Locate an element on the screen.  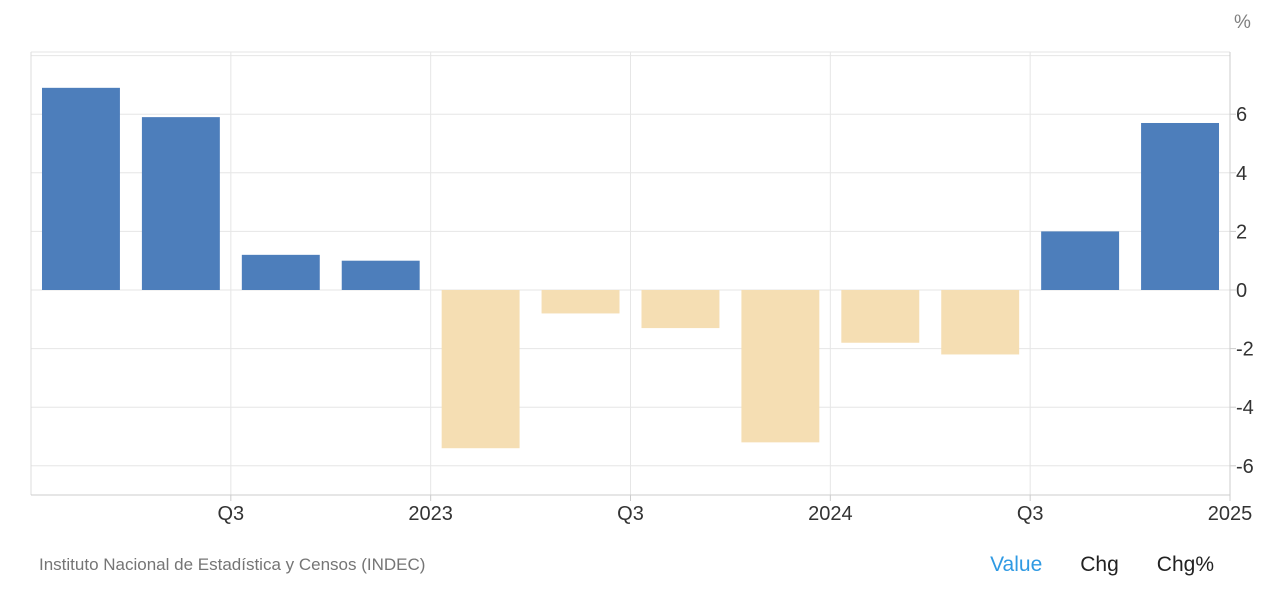
view-toggle: Value Chg Chg% is located at coordinates (1102, 565).